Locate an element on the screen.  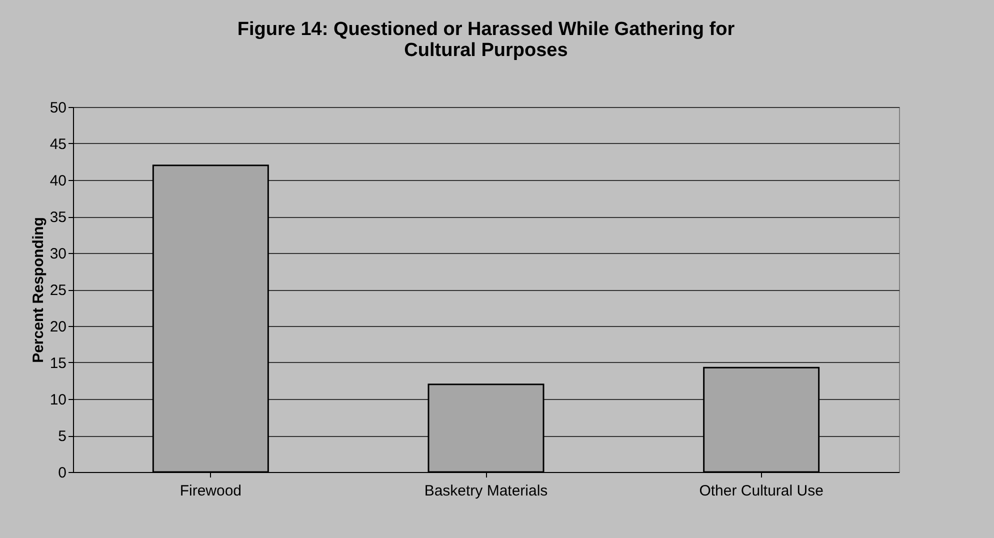
text: Figure 14: Questioned or Harassed While Gathering for is located at coordinates (486, 29).